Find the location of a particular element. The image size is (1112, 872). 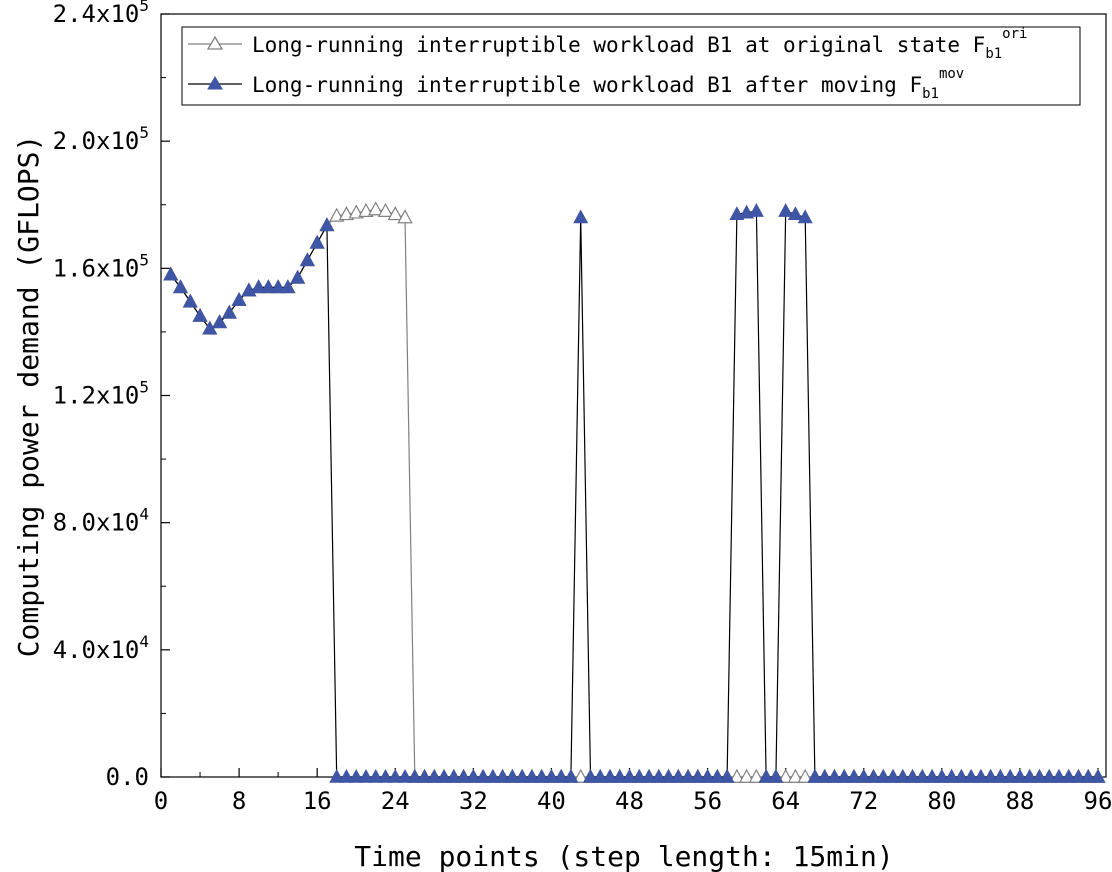

x-tick-label: 48 is located at coordinates (629, 801).